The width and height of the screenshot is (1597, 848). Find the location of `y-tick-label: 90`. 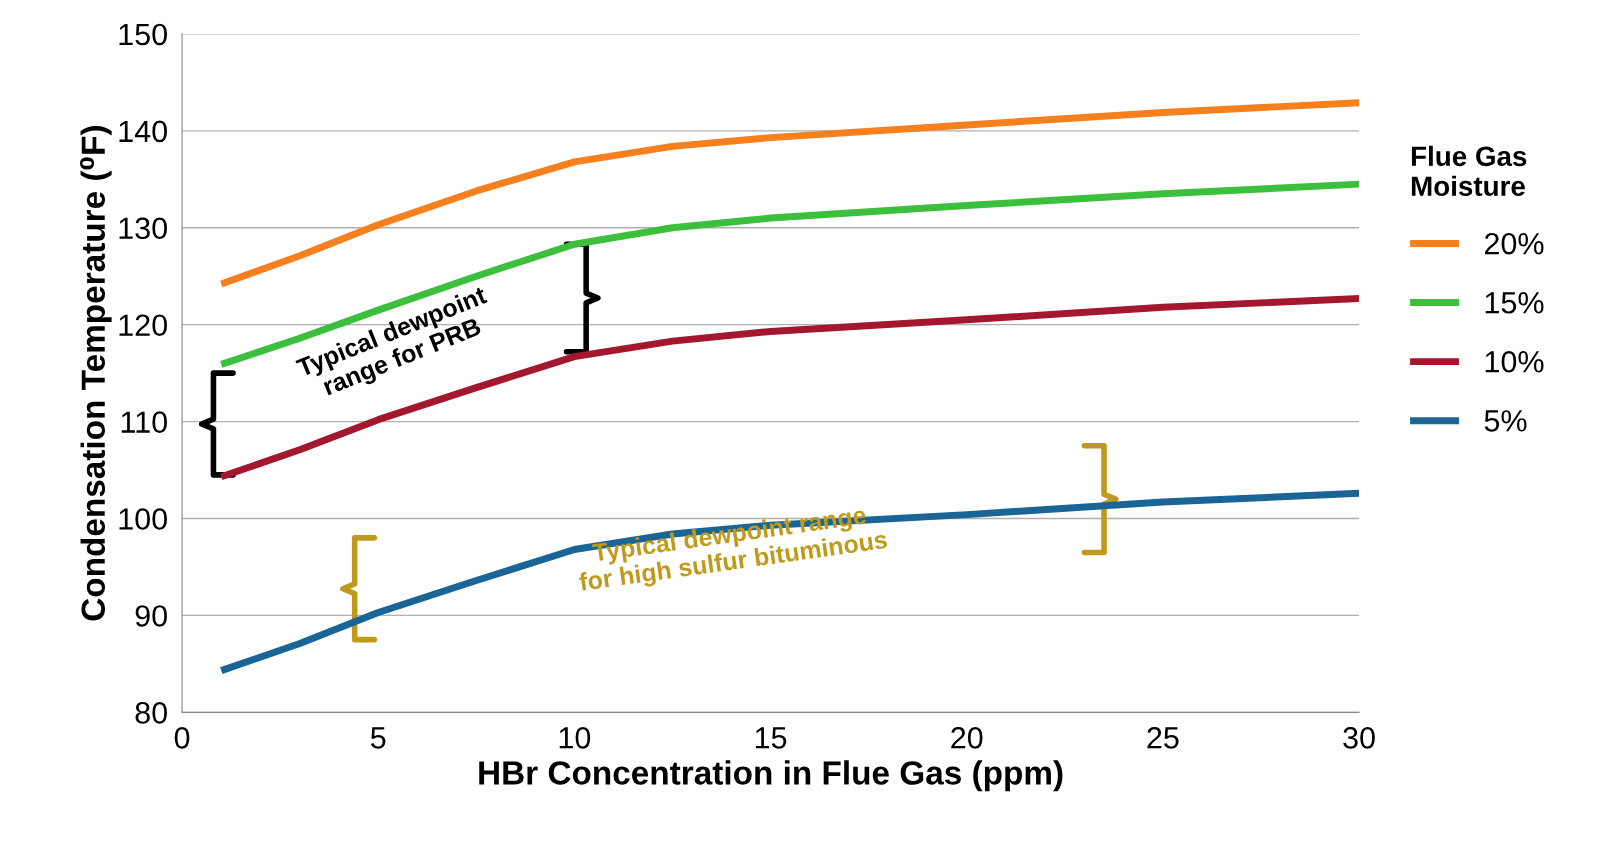

y-tick-label: 90 is located at coordinates (151, 616).